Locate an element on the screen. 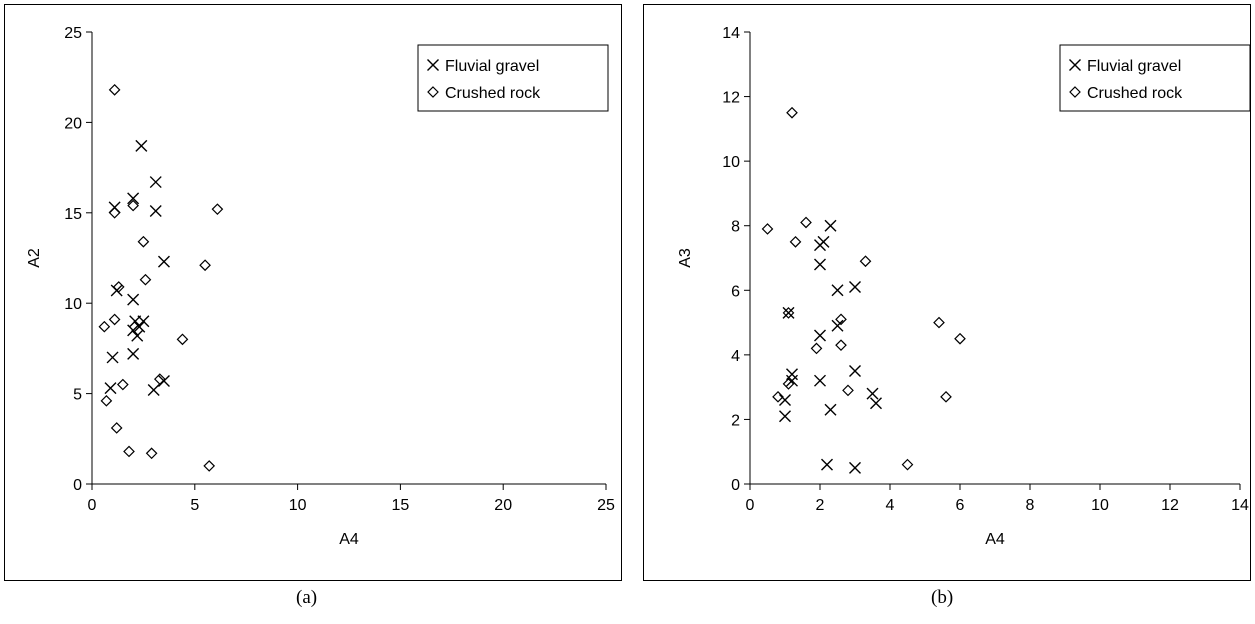 Image resolution: width=1255 pixels, height=624 pixels. x-tick-label: 25 is located at coordinates (606, 505).